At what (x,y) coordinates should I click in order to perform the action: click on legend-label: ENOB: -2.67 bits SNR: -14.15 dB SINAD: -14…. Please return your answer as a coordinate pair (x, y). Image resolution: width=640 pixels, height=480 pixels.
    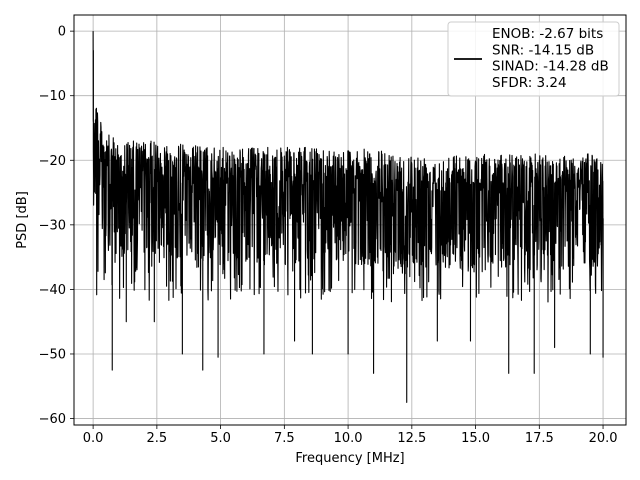
    Looking at the image, I should click on (550, 58).